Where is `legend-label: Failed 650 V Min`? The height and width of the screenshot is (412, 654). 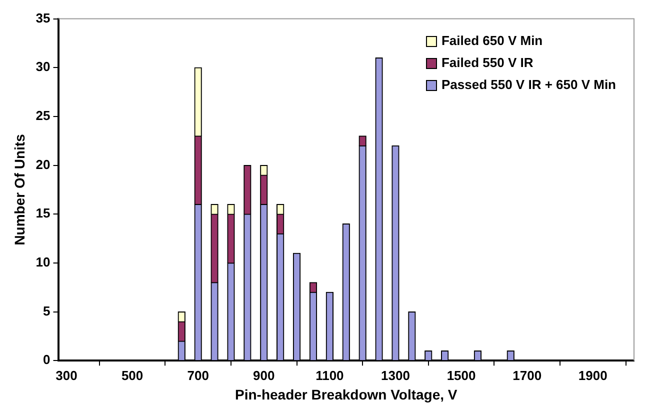 legend-label: Failed 650 V Min is located at coordinates (492, 41).